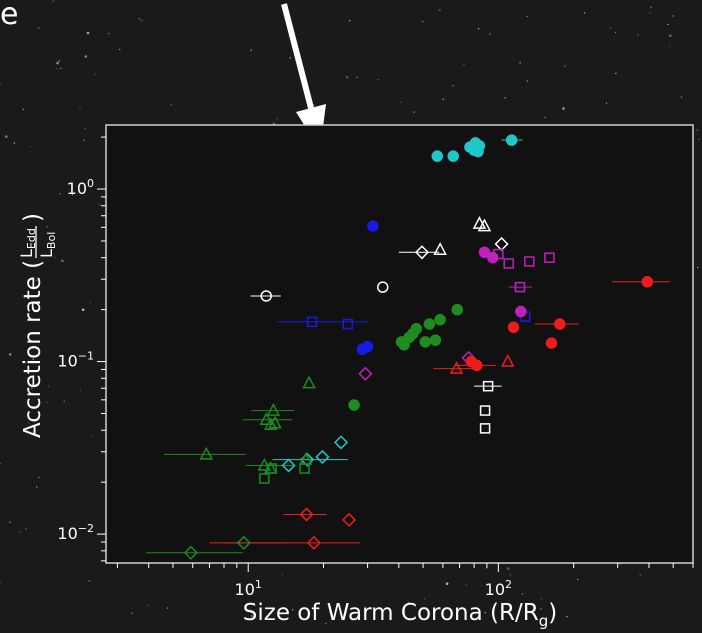 The image size is (702, 633). I want to click on y-tick-label: 10⁻², so click(75, 532).